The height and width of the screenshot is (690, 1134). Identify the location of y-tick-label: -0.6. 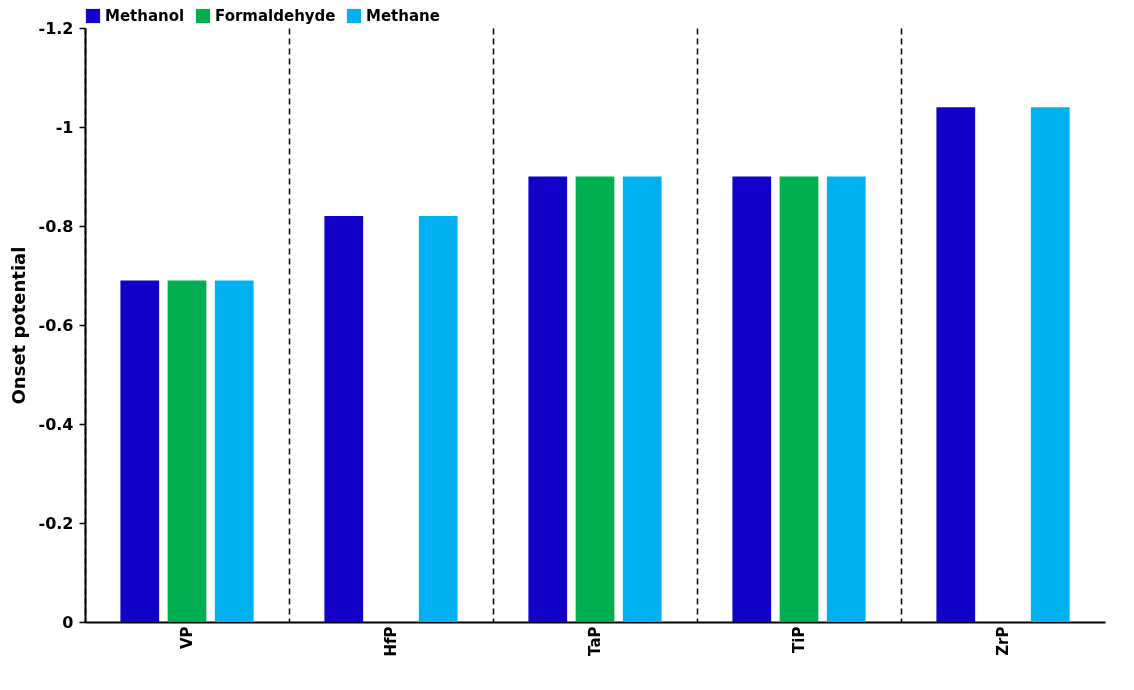
(56, 325).